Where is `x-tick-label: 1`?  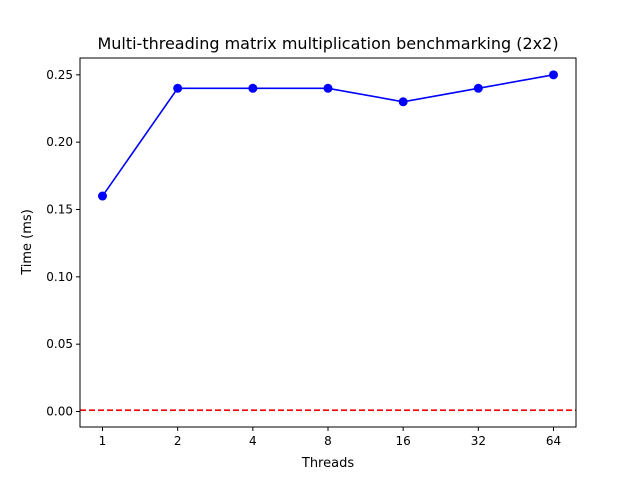 x-tick-label: 1 is located at coordinates (103, 441).